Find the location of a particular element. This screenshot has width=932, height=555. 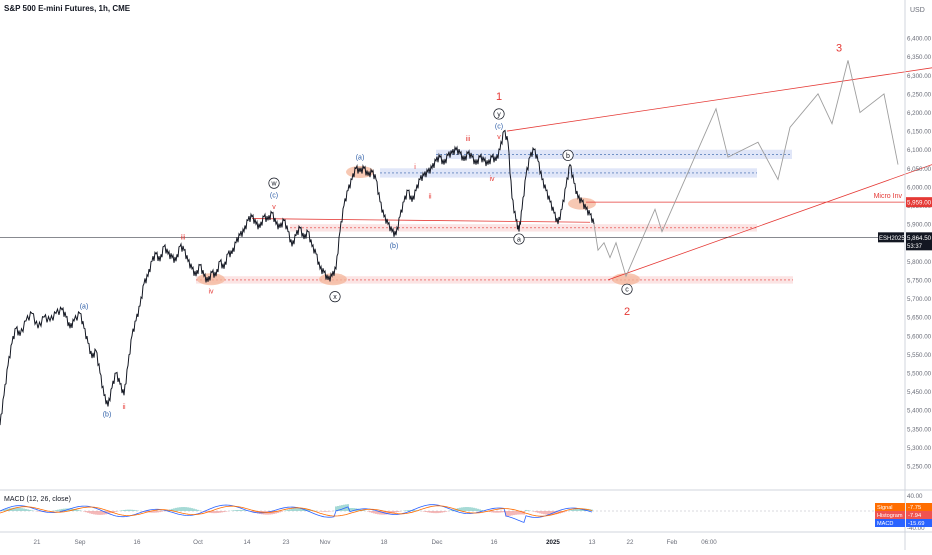

time-tick-label: Feb is located at coordinates (672, 542).